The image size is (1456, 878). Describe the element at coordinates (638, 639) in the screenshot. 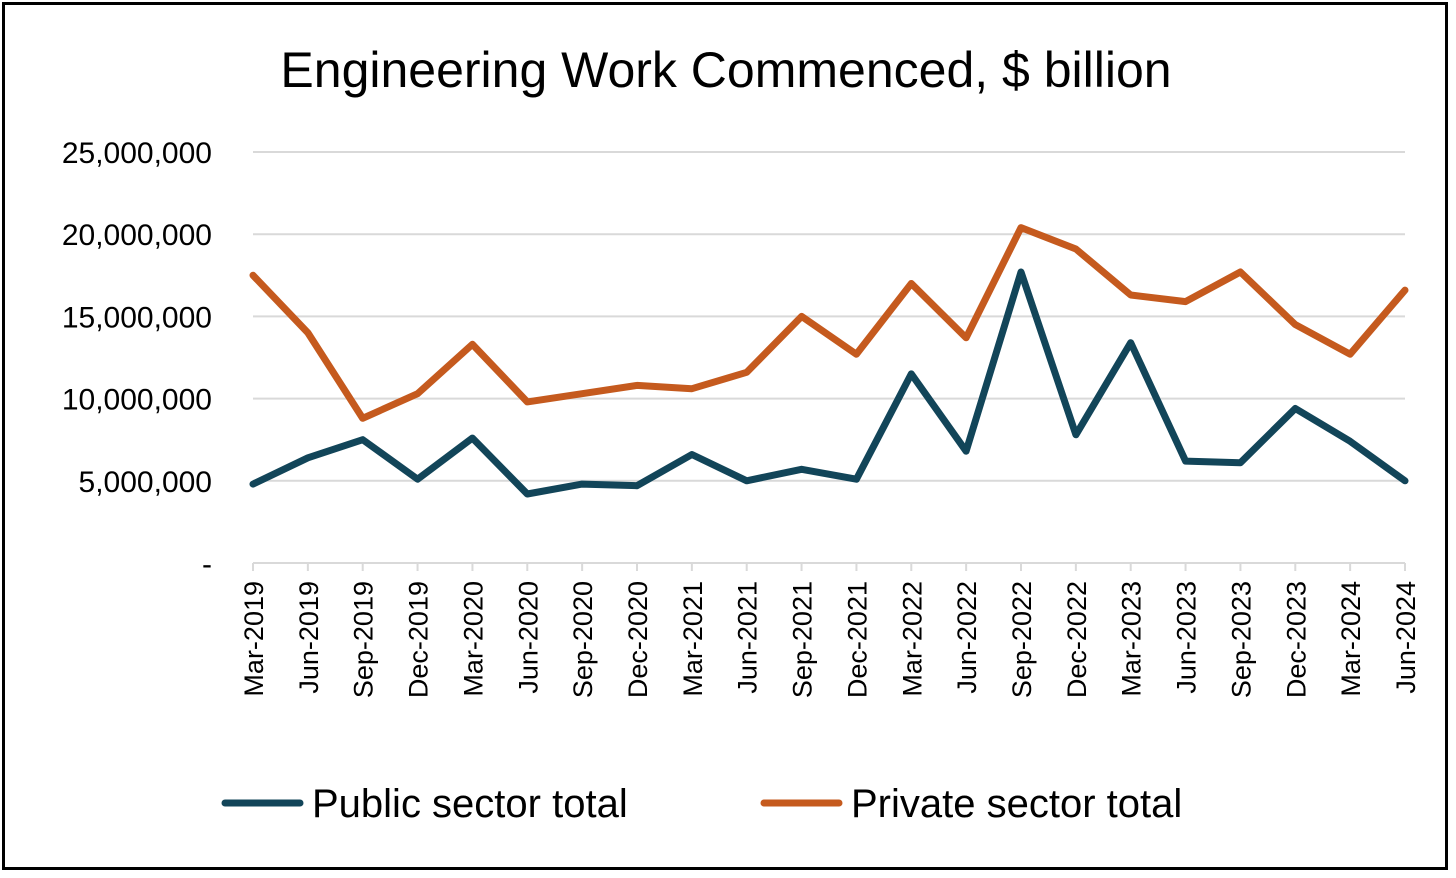

I see `x-tick-label: Dec-2020` at that location.